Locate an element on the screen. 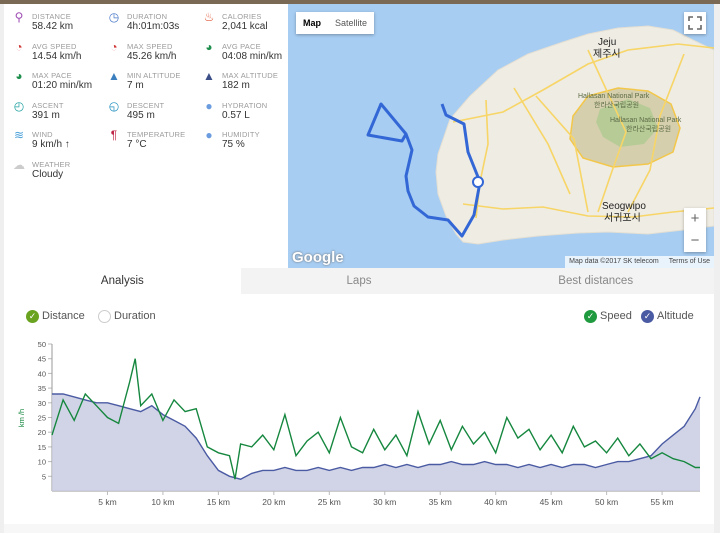 The height and width of the screenshot is (533, 720). stat-avg-speed: ◔ AVG SPEED 14.54 km/h is located at coordinates (51, 48).